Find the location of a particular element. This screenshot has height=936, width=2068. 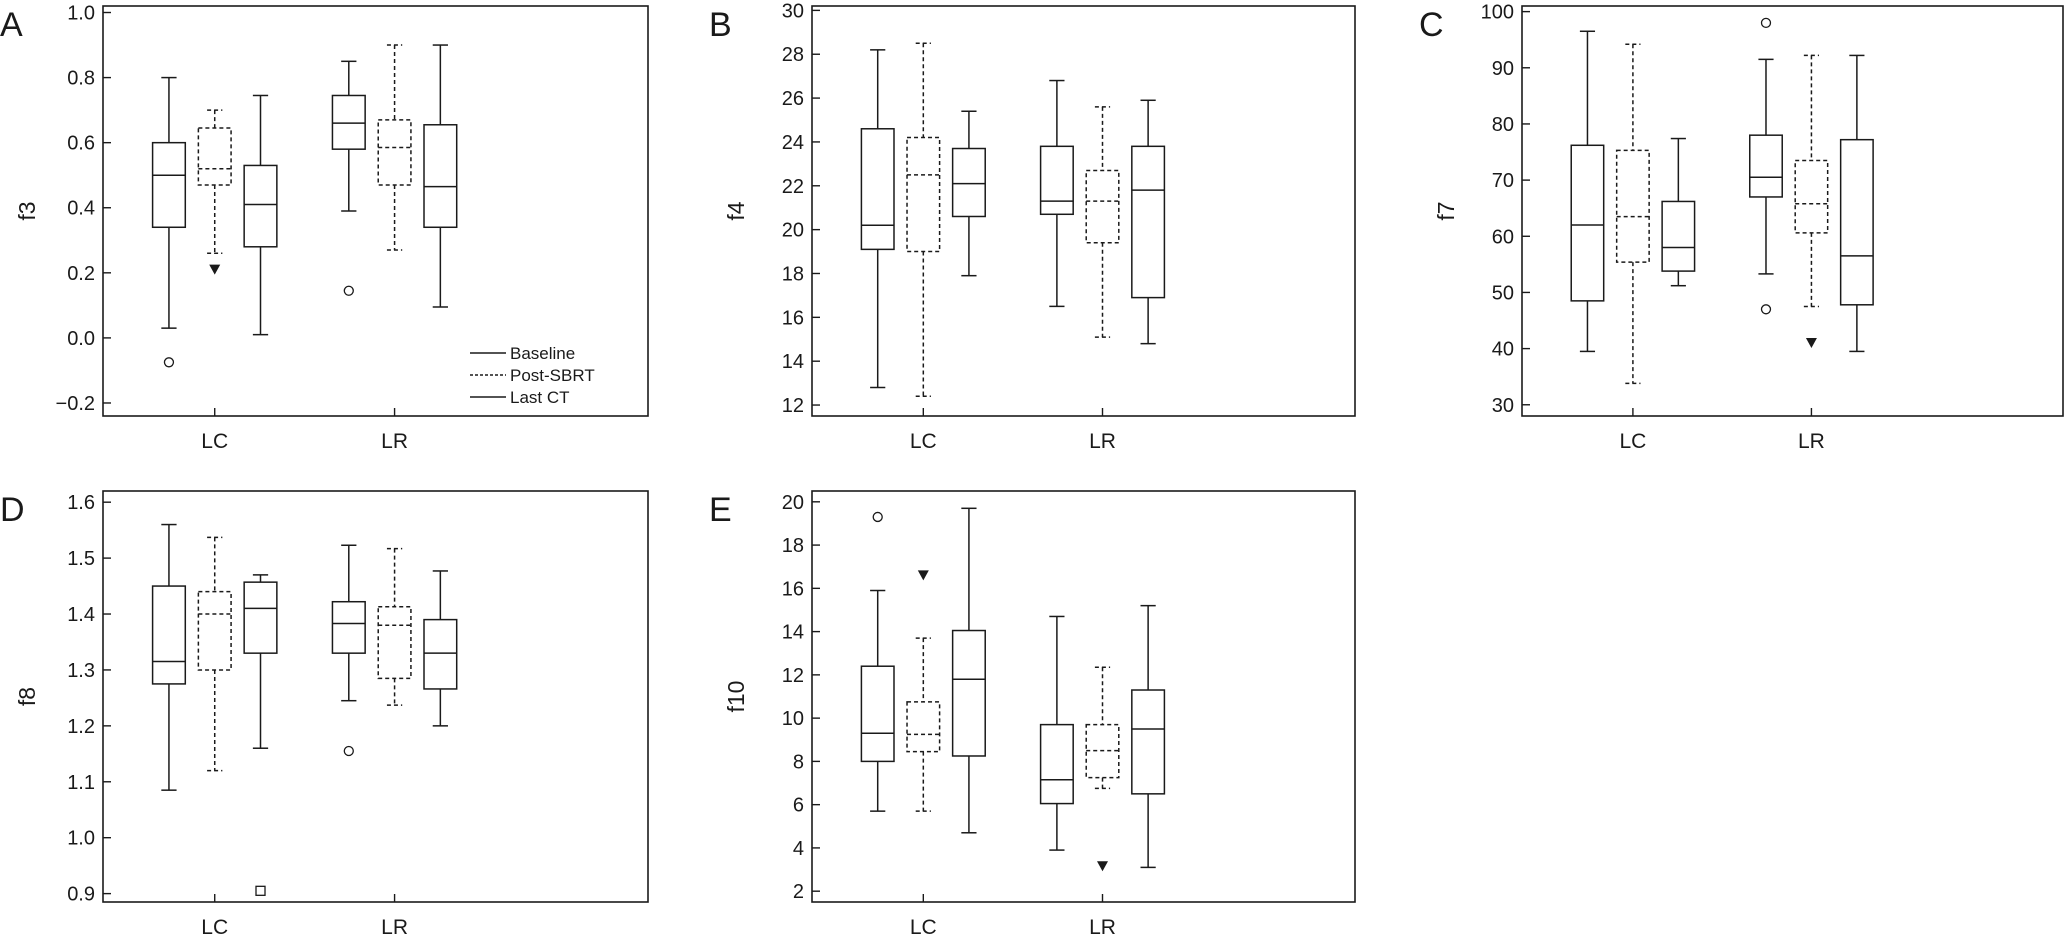

y-tick-label: 0.0 is located at coordinates (81, 339).